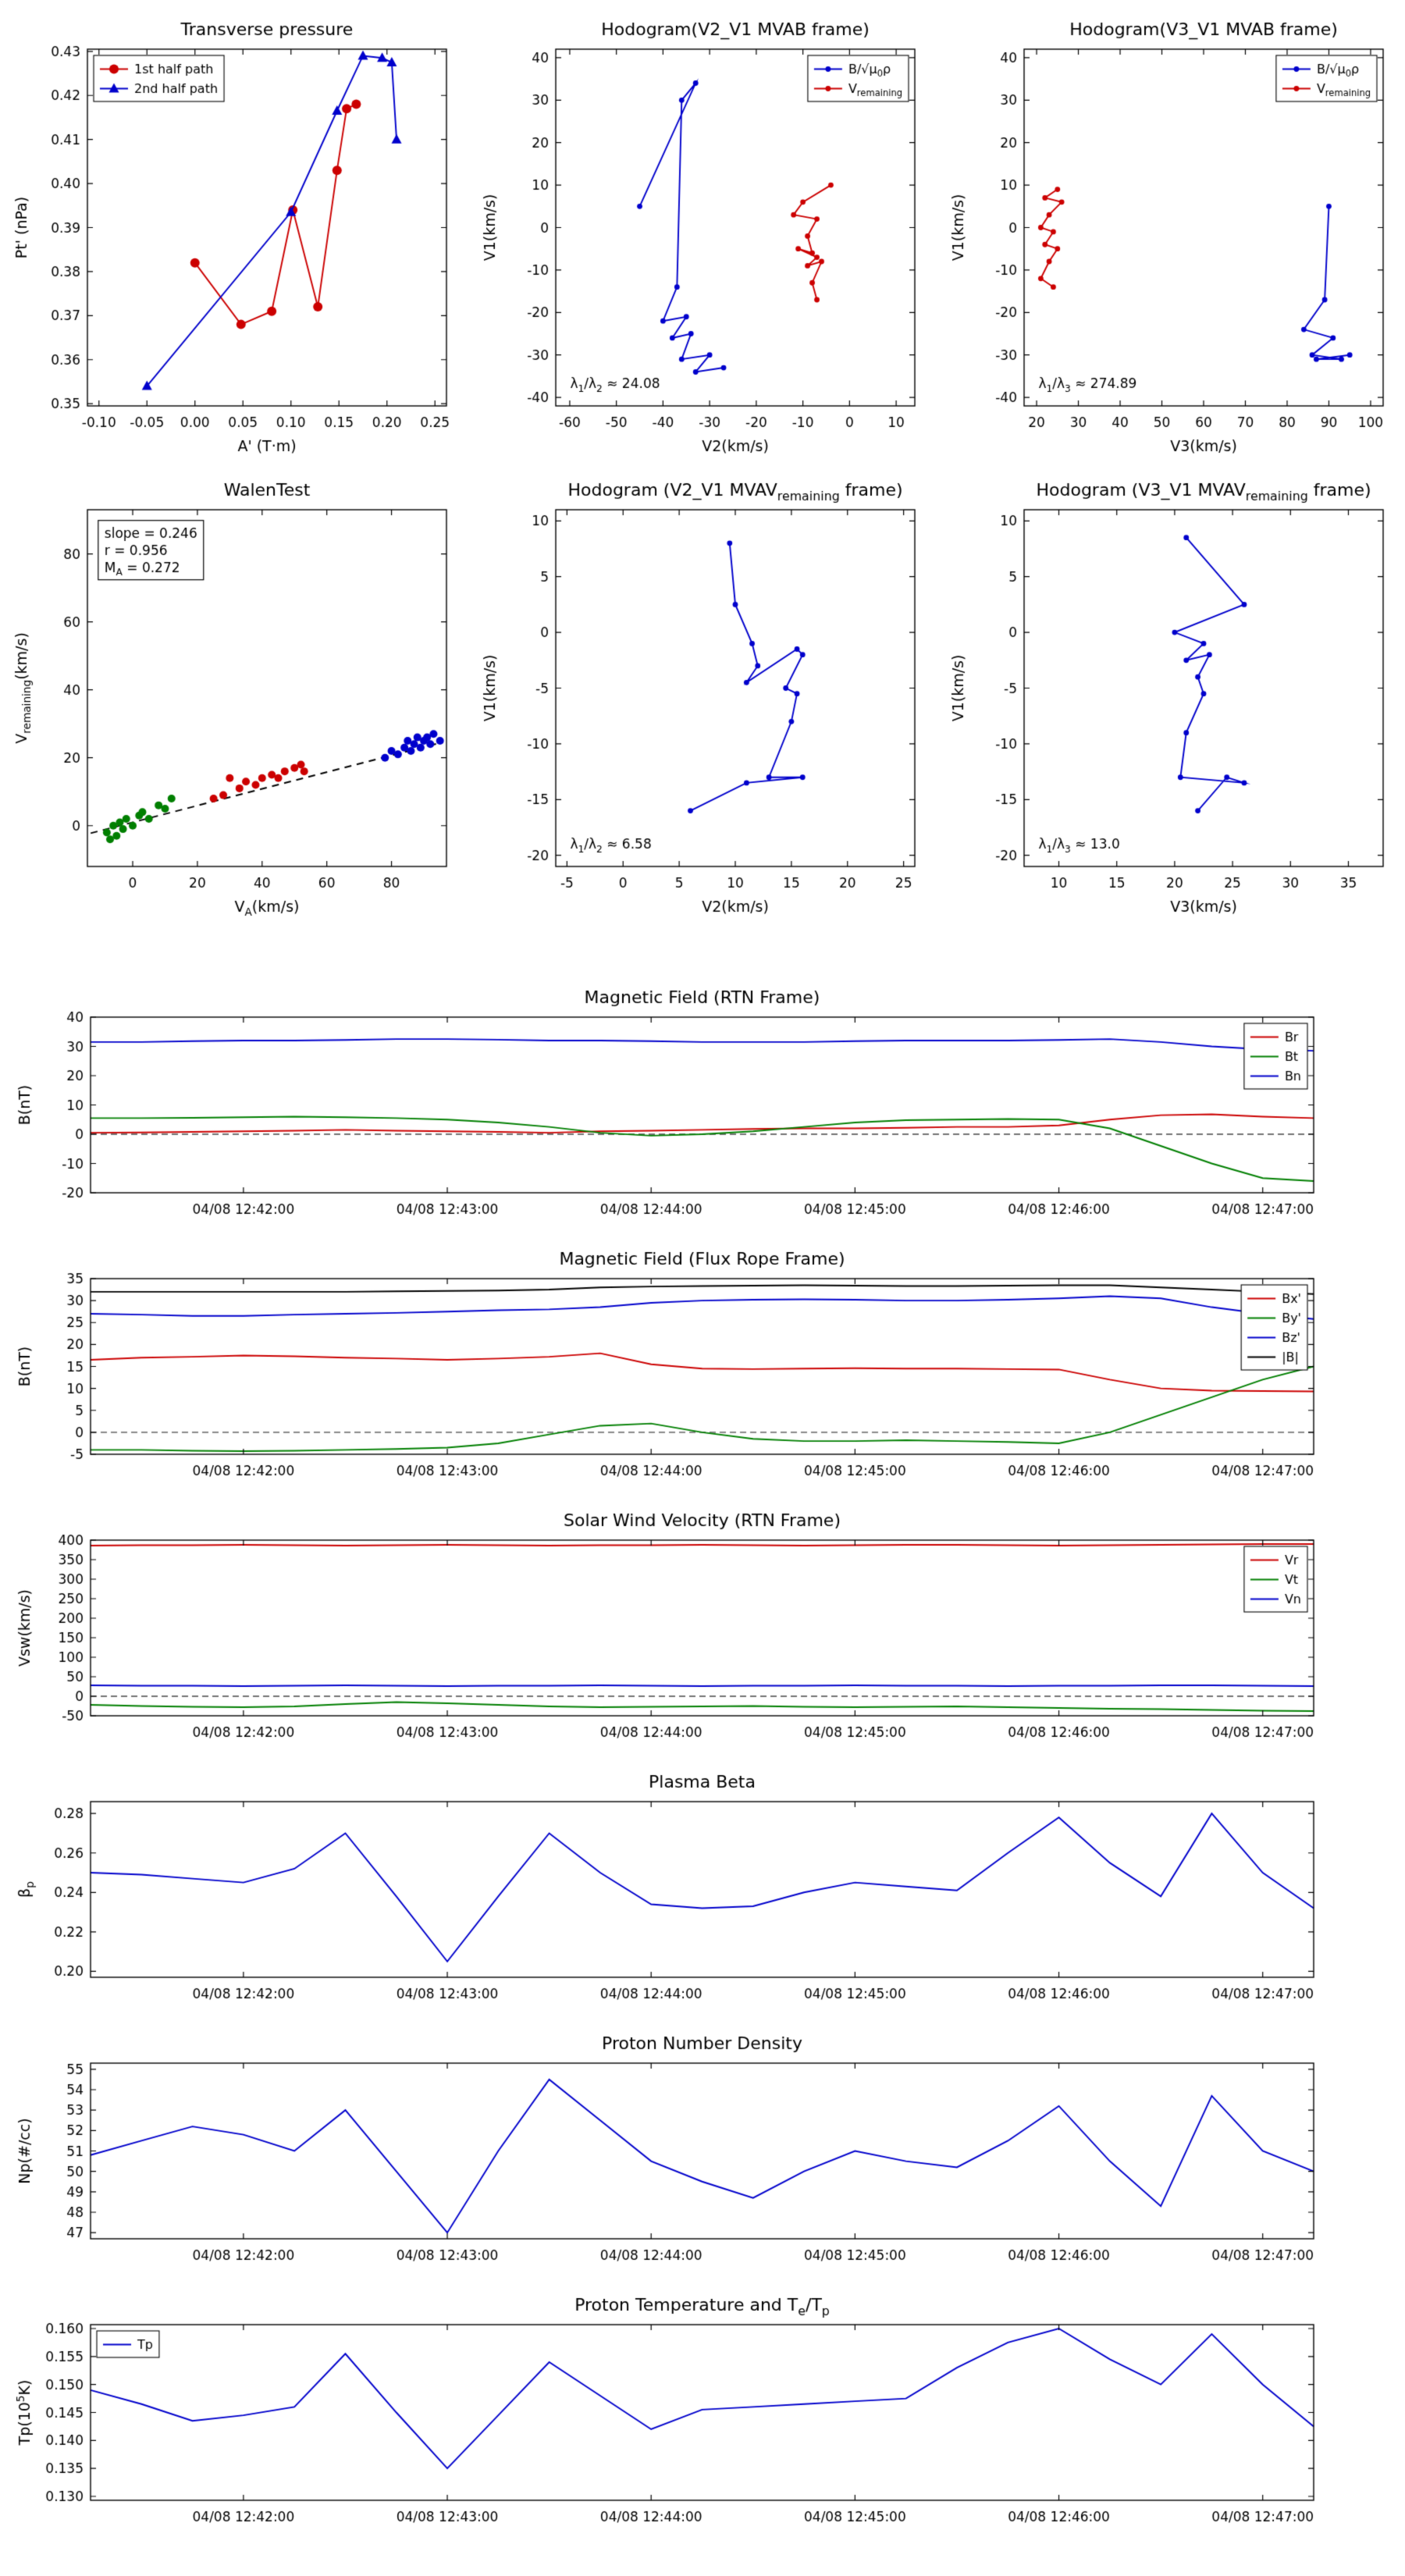 This screenshot has height=2576, width=1405. I want to click on proton-temperature-chart-canvas, so click(703, 2418).